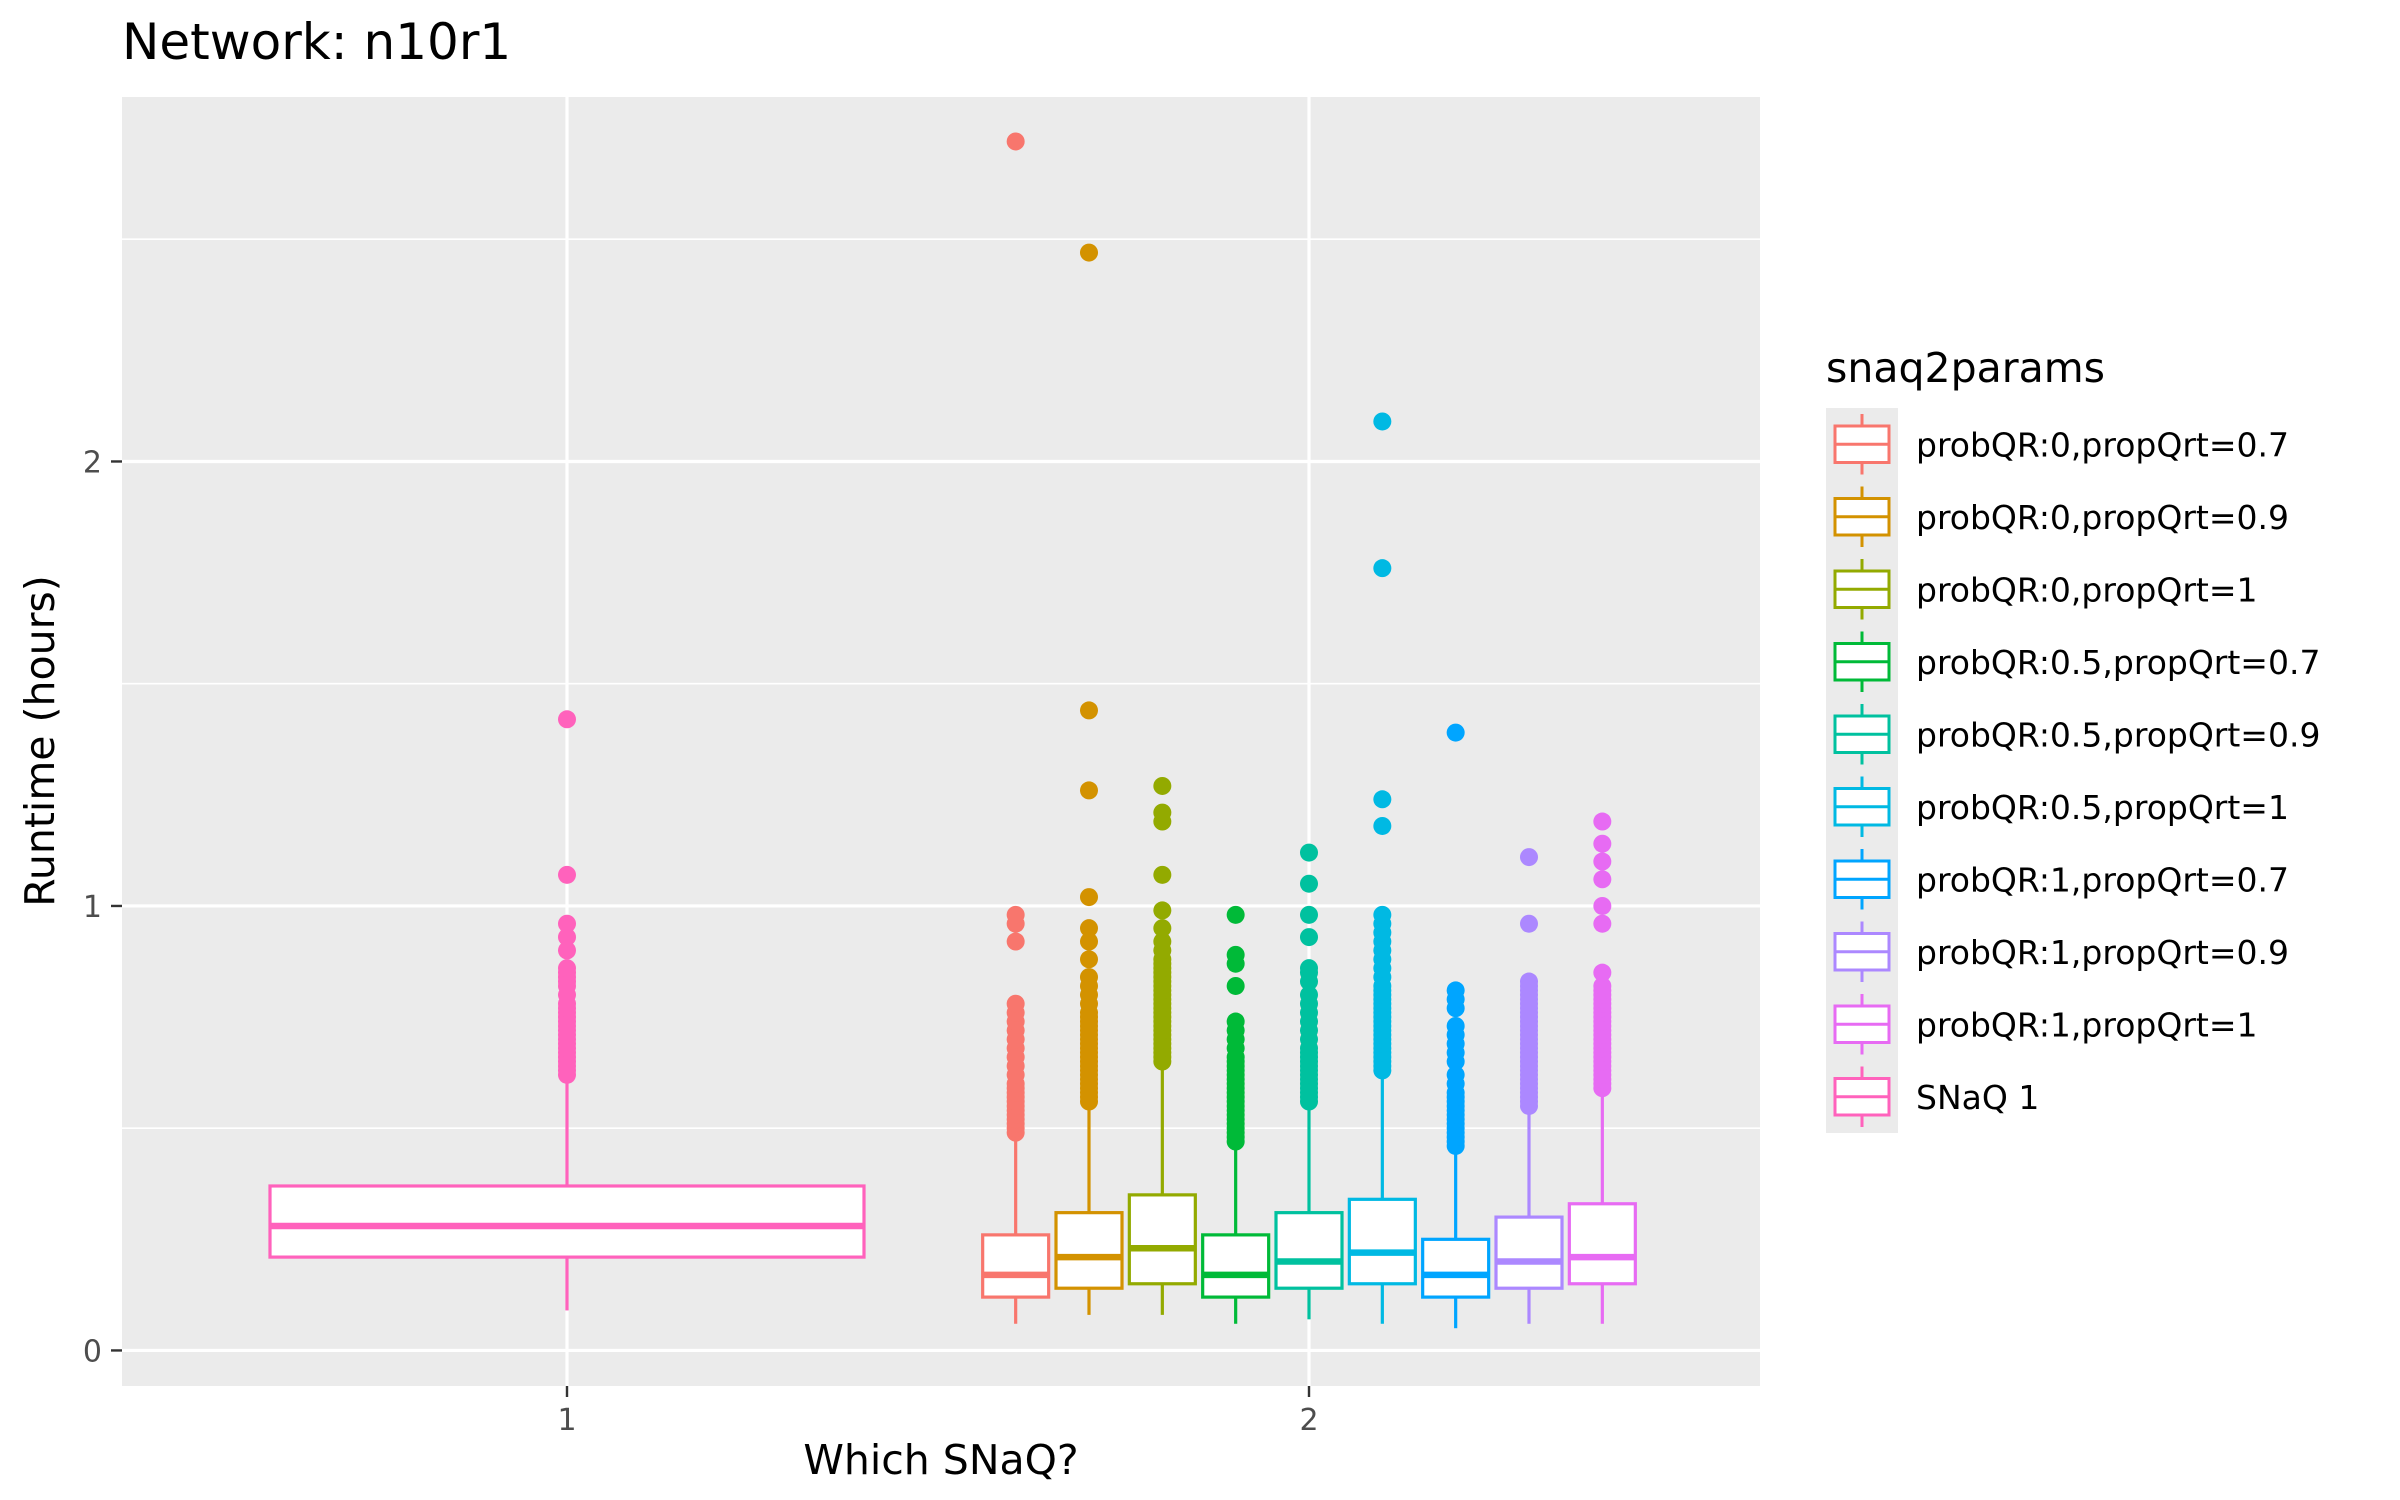 The height and width of the screenshot is (1500, 2400). Describe the element at coordinates (2118, 734) in the screenshot. I see `legend-label: probQR:0.5,propQrt=0.9` at that location.